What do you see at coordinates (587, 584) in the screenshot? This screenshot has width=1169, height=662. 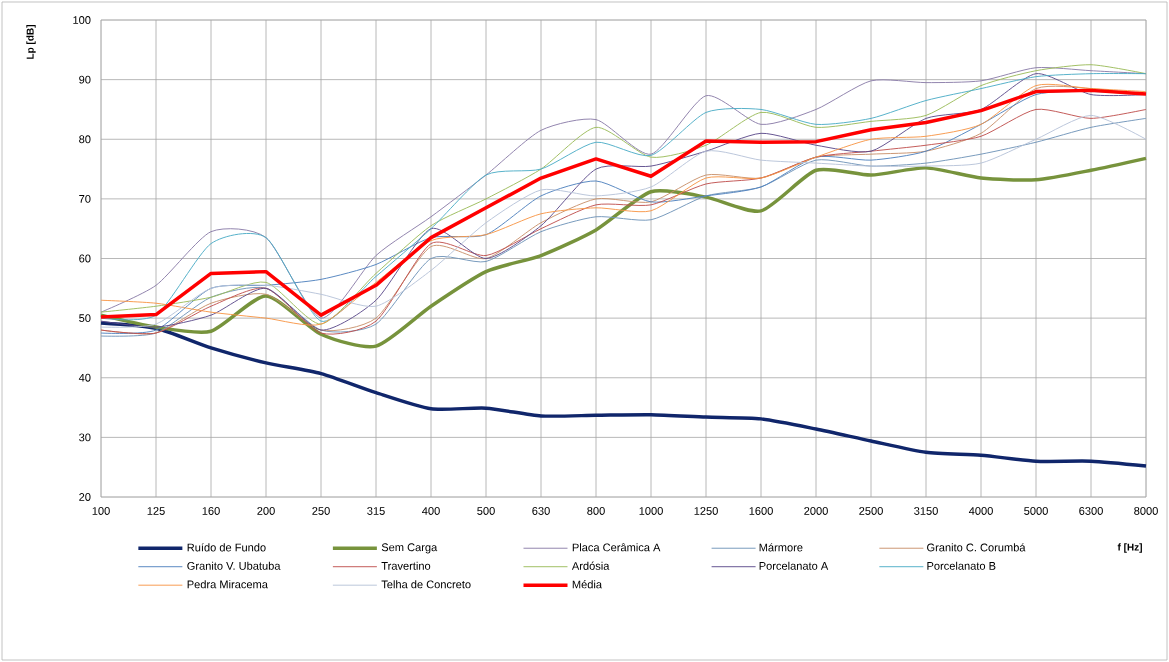 I see `legend-label: Média` at bounding box center [587, 584].